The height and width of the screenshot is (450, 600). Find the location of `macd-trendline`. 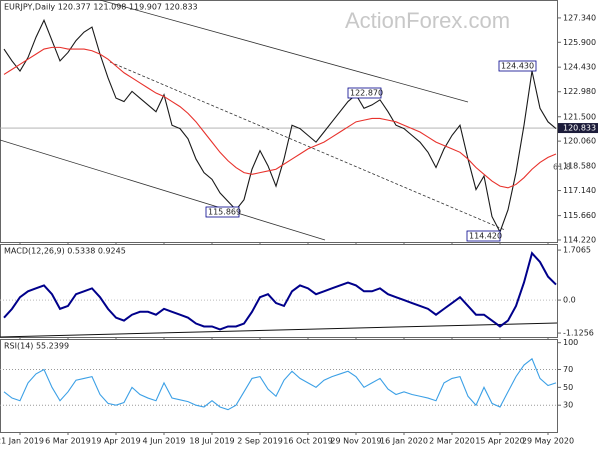

macd-trendline is located at coordinates (279, 330).